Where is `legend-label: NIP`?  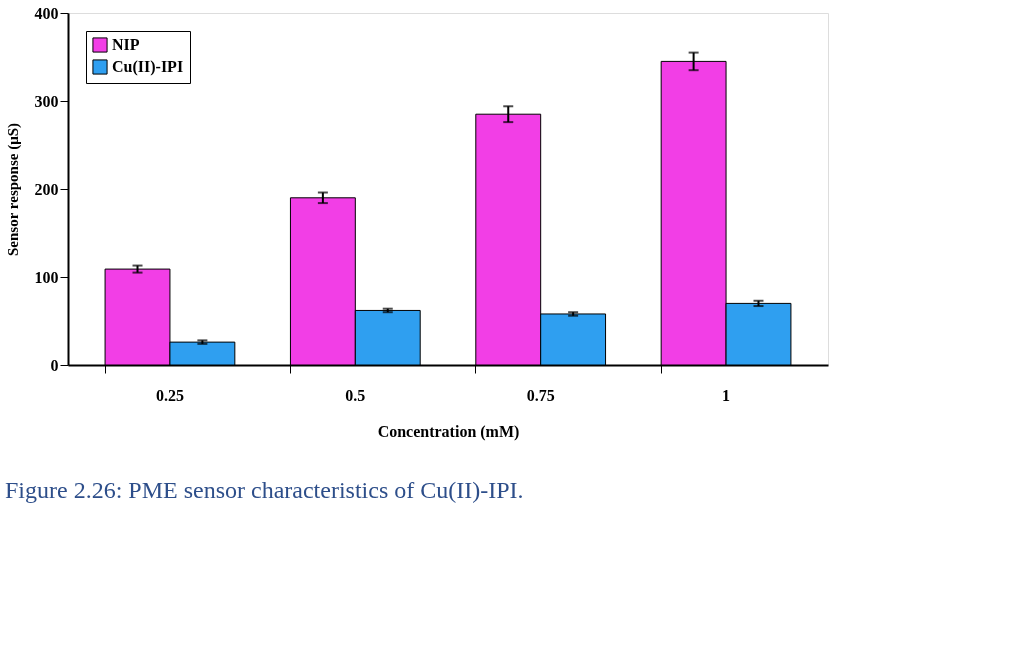
legend-label: NIP is located at coordinates (126, 44).